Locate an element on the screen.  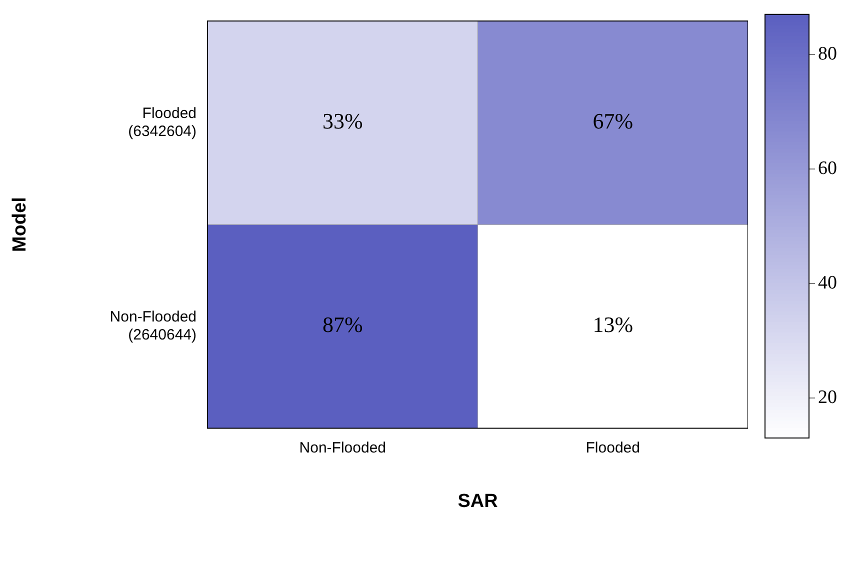
color-bar-label: 40 is located at coordinates (827, 283).